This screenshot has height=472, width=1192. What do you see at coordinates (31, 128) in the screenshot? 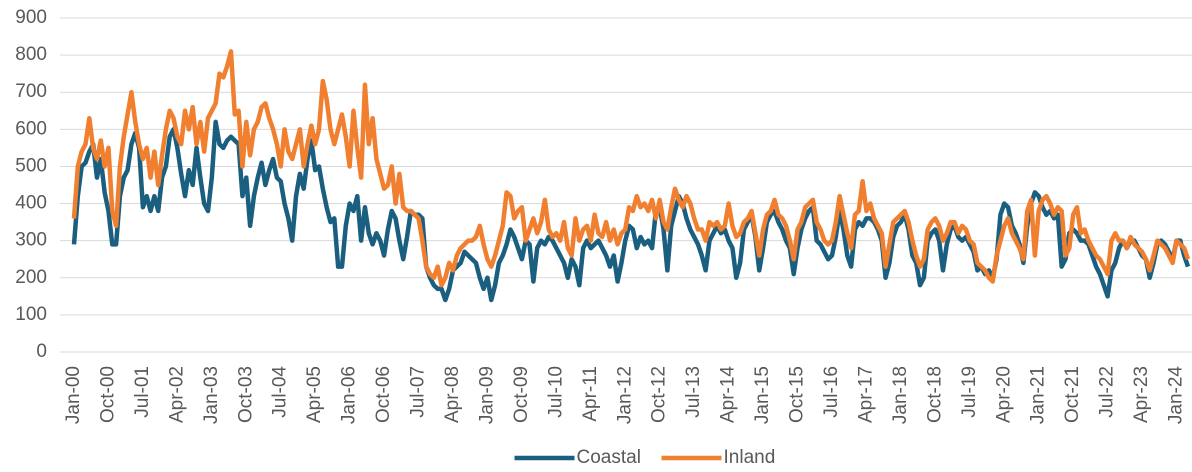
I see `y-tick-label: 600` at bounding box center [31, 128].